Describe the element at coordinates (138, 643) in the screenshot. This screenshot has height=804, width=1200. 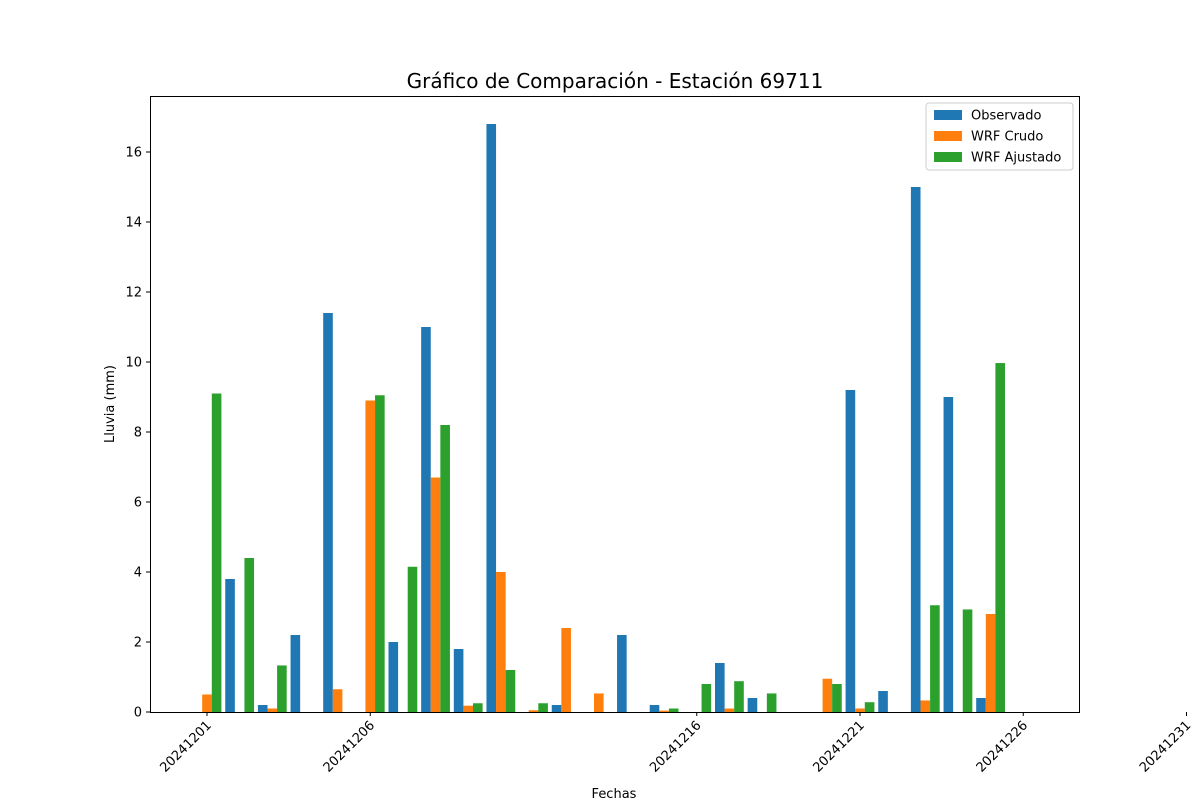
I see `y-tick-label: 2` at that location.